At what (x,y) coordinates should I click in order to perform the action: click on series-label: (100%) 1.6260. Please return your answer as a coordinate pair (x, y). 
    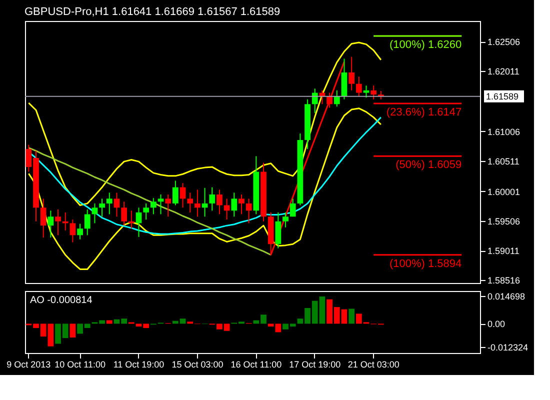
    Looking at the image, I should click on (425, 44).